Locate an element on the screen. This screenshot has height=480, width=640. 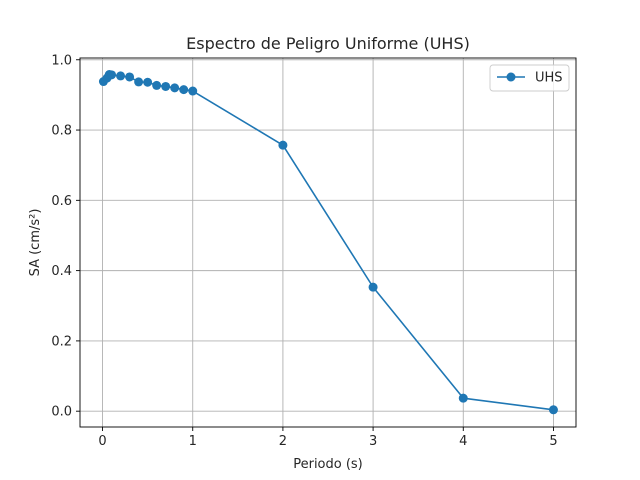
x-tick-label: 2 is located at coordinates (283, 441).